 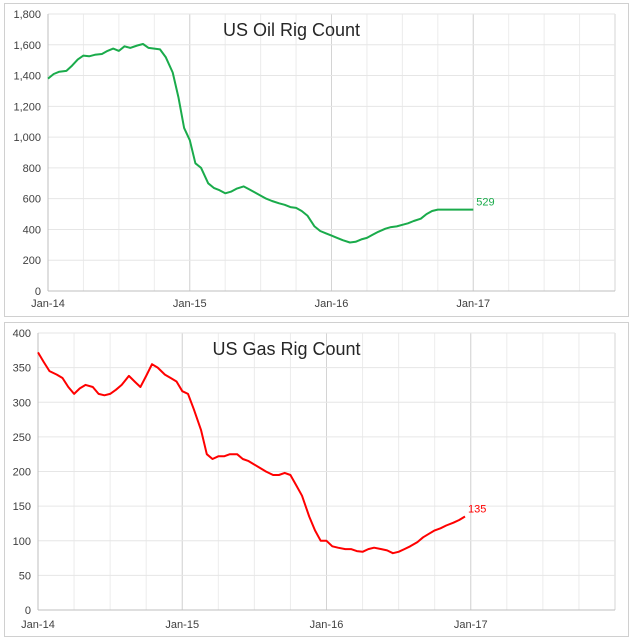 I want to click on chart-title: US Oil Rig Count, so click(x=291, y=30).